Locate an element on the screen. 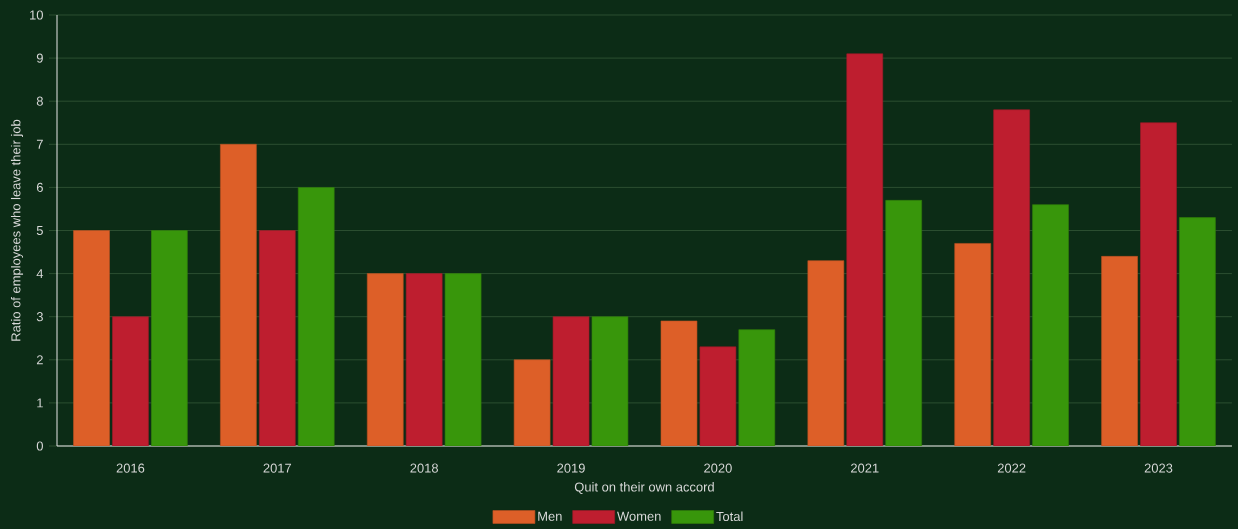 The image size is (1238, 529). y-axis-title: Ratio of employees who leave their job is located at coordinates (17, 230).